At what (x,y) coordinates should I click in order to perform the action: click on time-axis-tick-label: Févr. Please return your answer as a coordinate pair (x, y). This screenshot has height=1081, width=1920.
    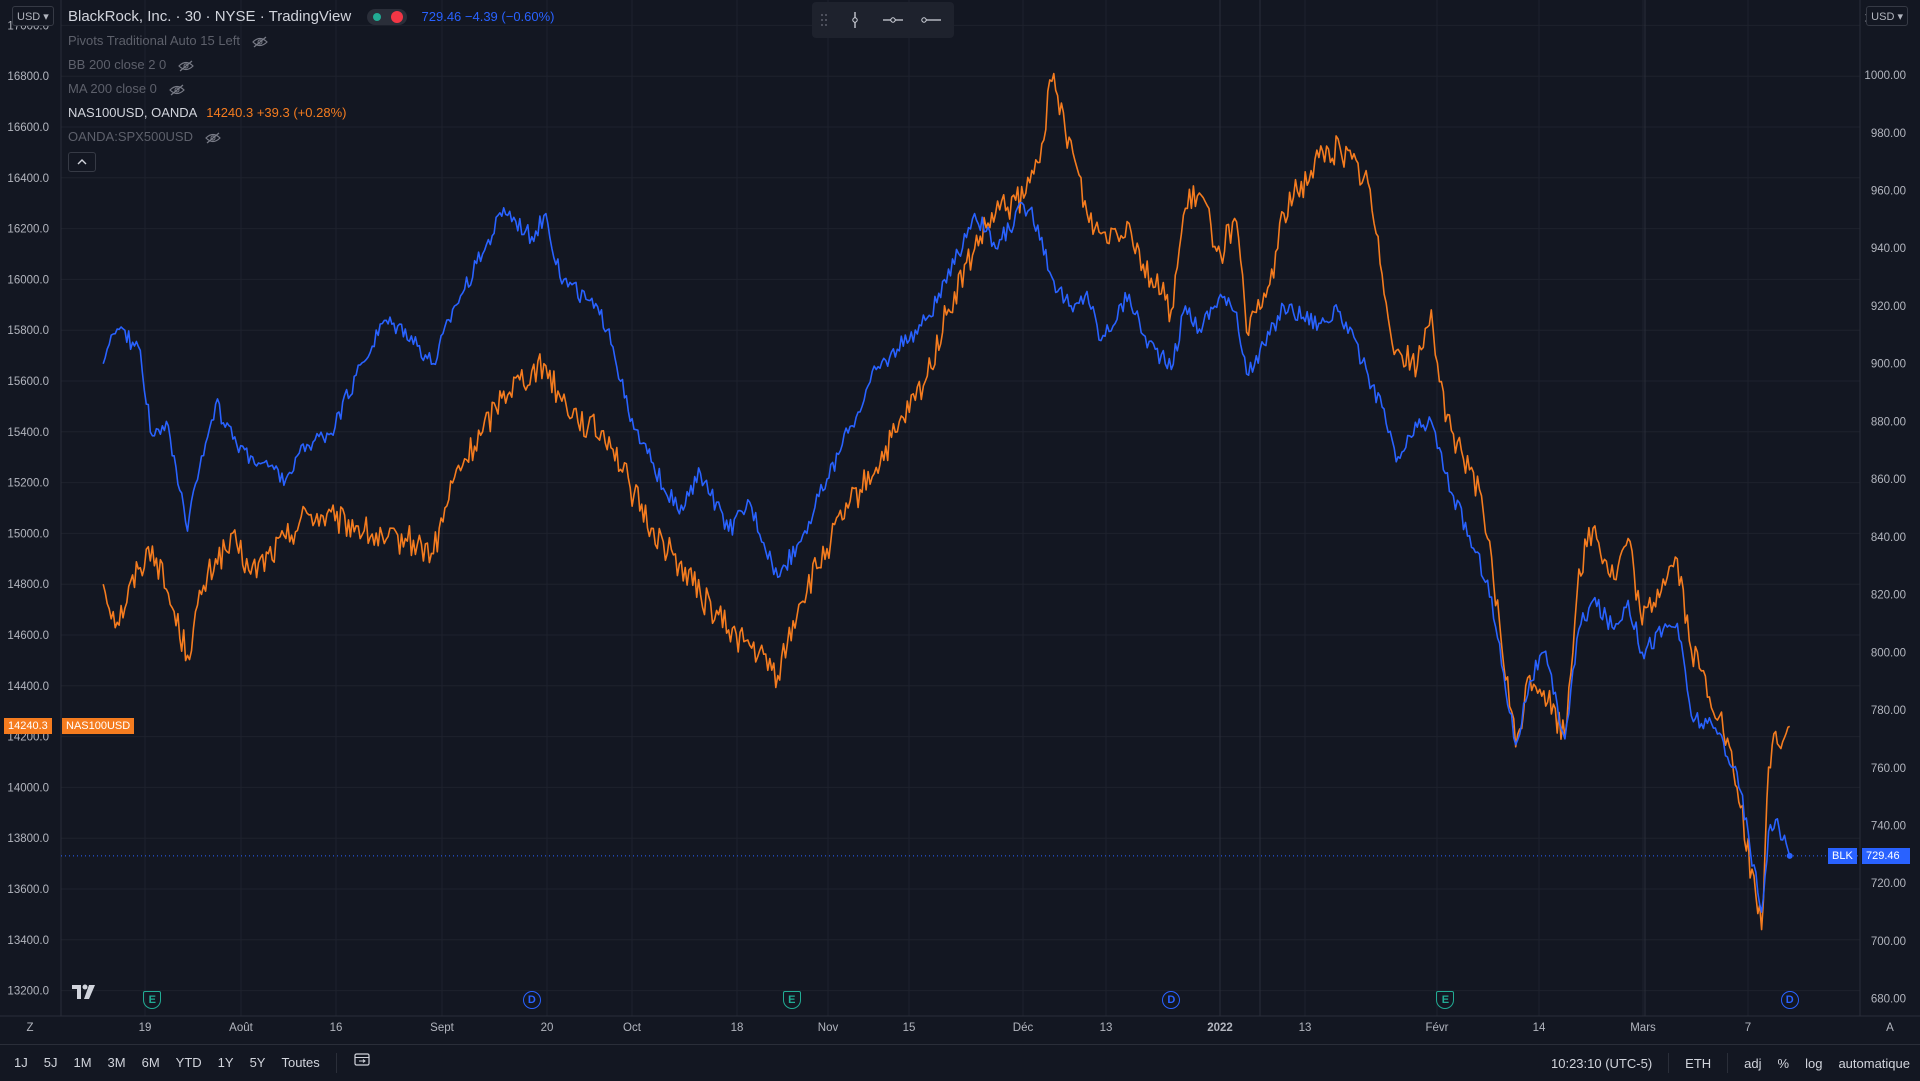
    Looking at the image, I should click on (1437, 1028).